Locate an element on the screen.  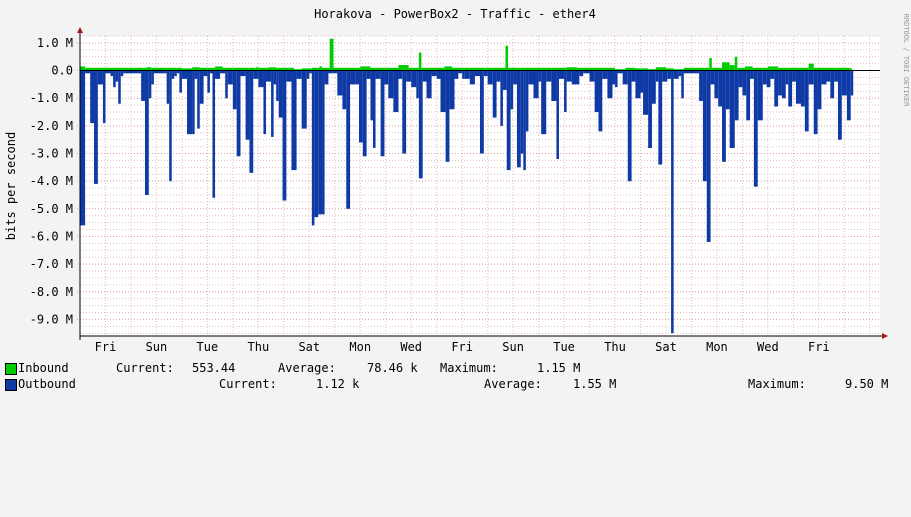
watermark: RRDTOOL / TOBI OETIKER is located at coordinates (906, 61).